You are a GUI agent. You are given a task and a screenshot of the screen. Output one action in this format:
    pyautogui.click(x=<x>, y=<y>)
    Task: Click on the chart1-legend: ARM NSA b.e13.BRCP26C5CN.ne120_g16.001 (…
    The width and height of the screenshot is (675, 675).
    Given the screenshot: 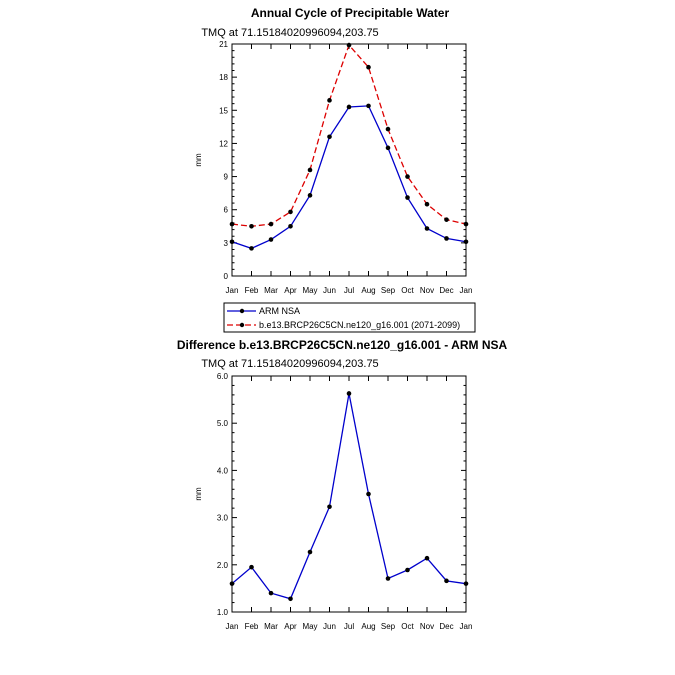 What is the action you would take?
    pyautogui.click(x=349, y=317)
    